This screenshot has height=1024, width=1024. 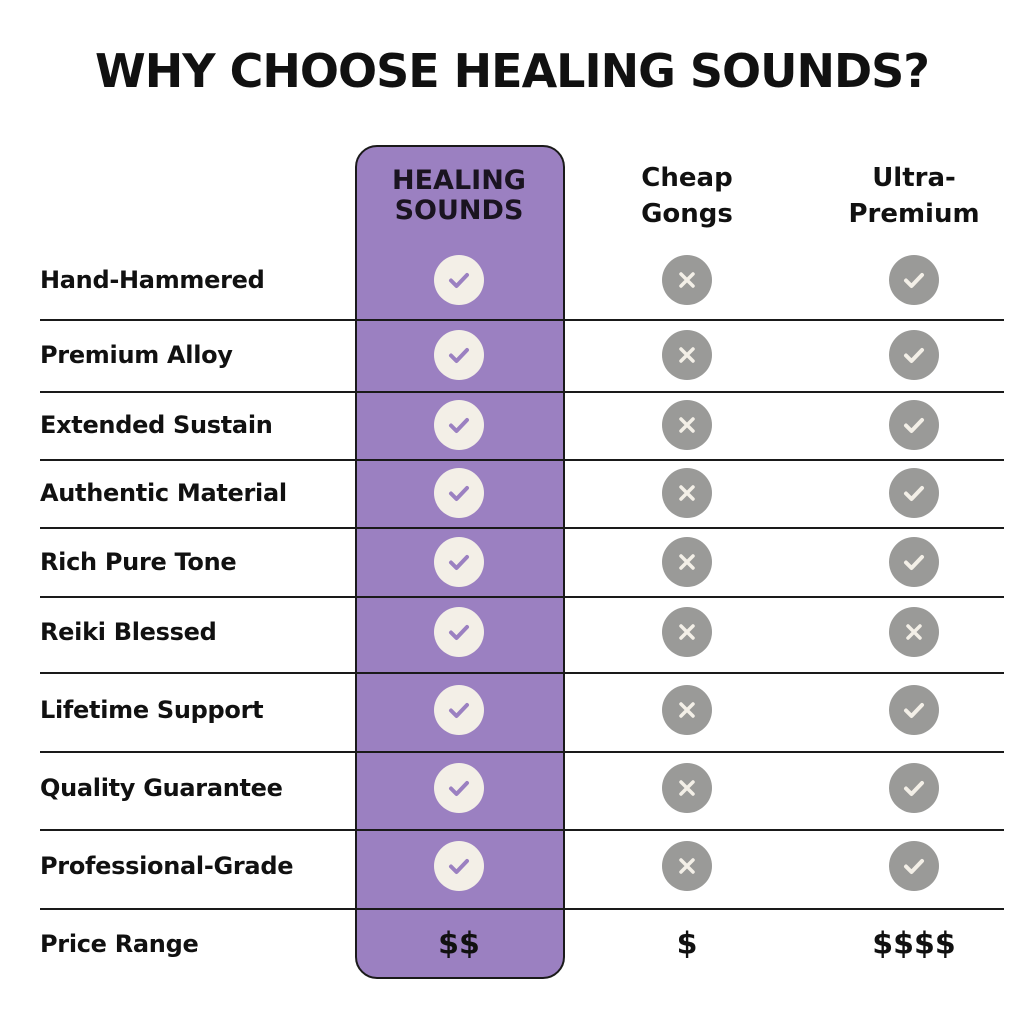 What do you see at coordinates (119, 944) in the screenshot?
I see `feature-label: Price Range` at bounding box center [119, 944].